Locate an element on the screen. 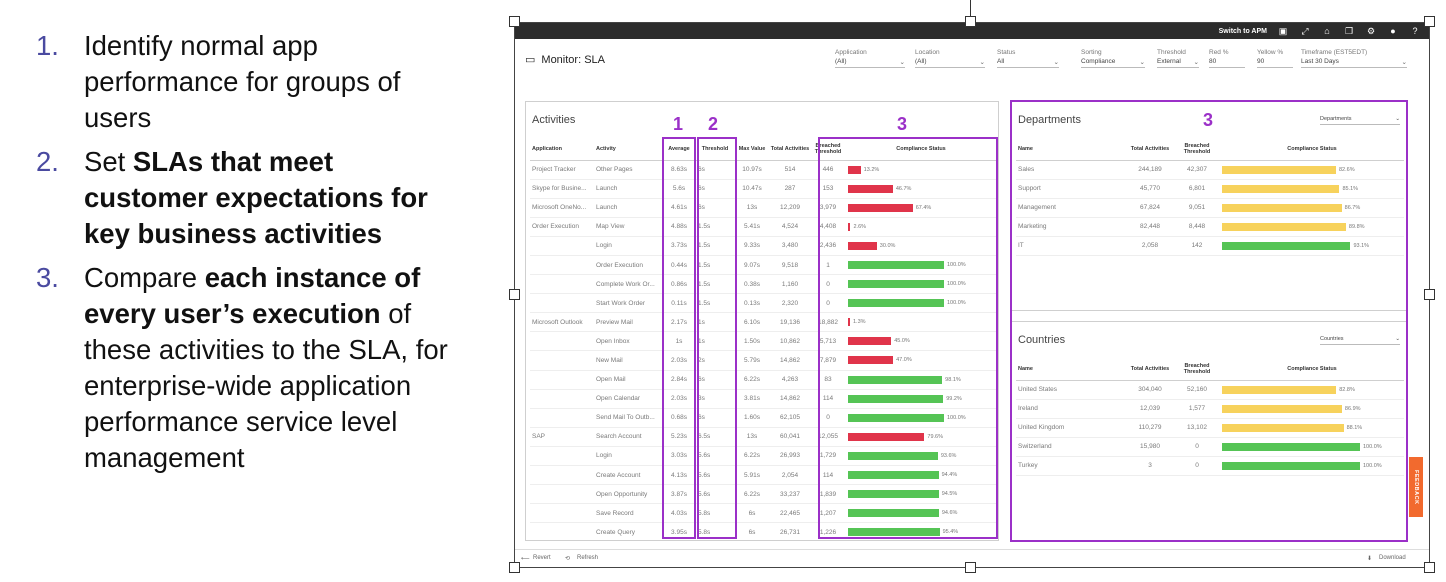 The image size is (1446, 582). countries-select: Countries ⌄ is located at coordinates (1360, 340).